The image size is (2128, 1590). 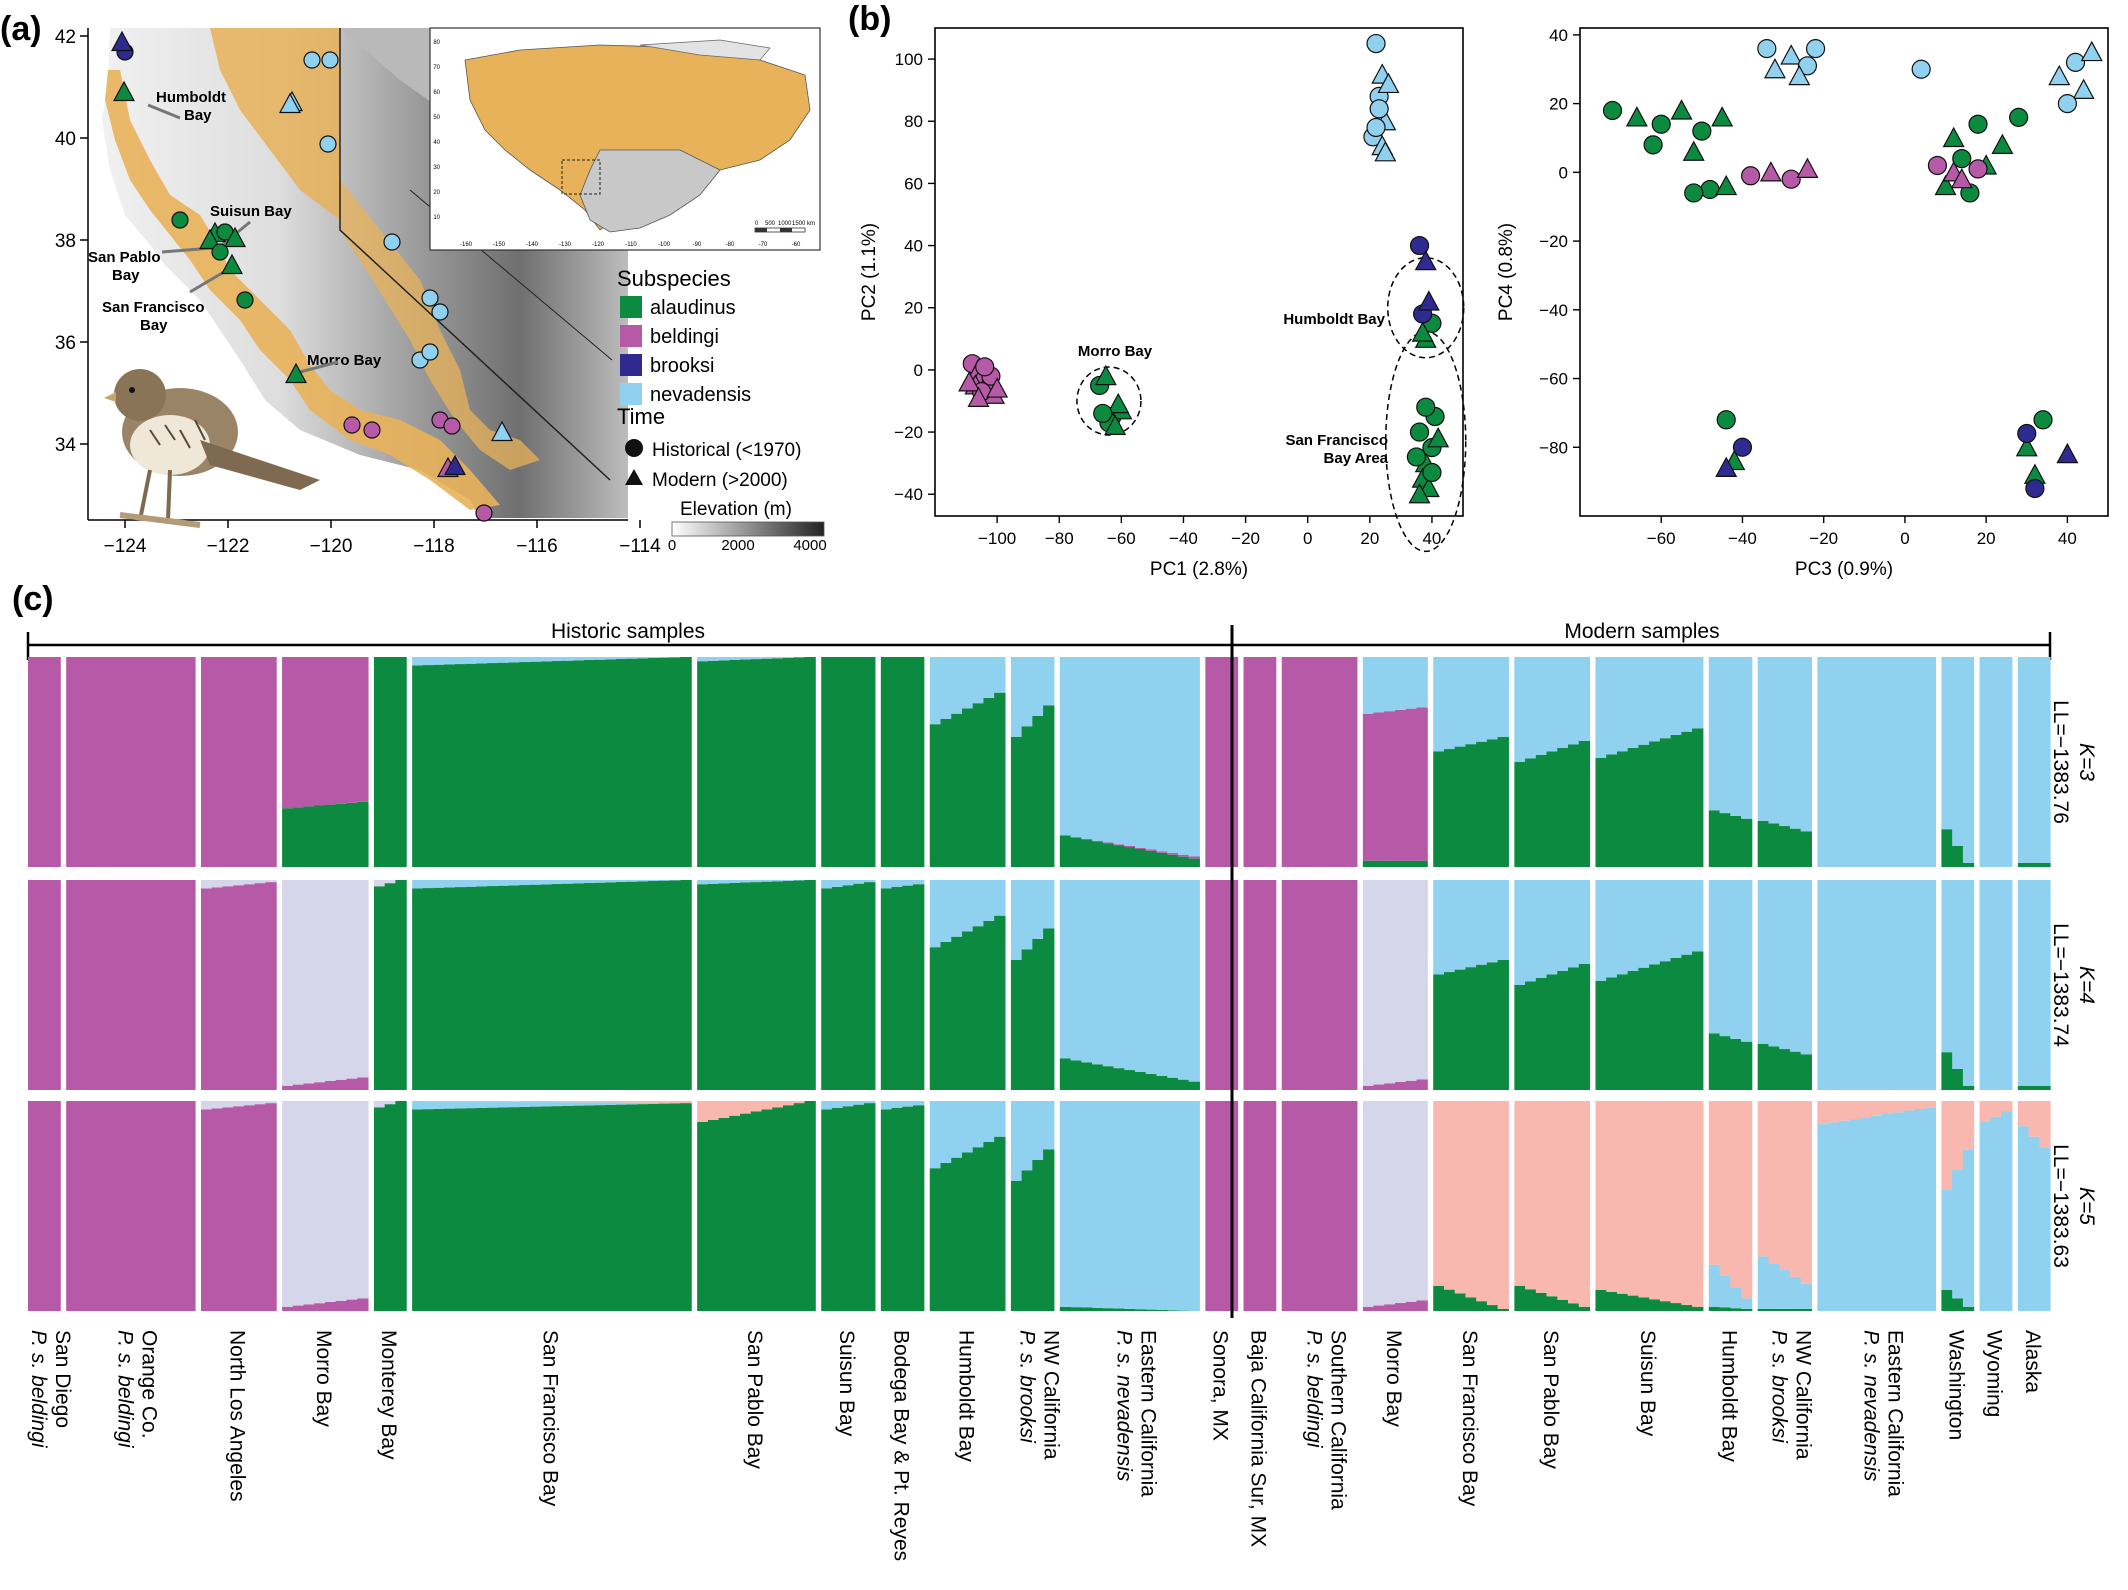 I want to click on population-name: Bodega Bay & Pt. Reyes, so click(x=900, y=1445).